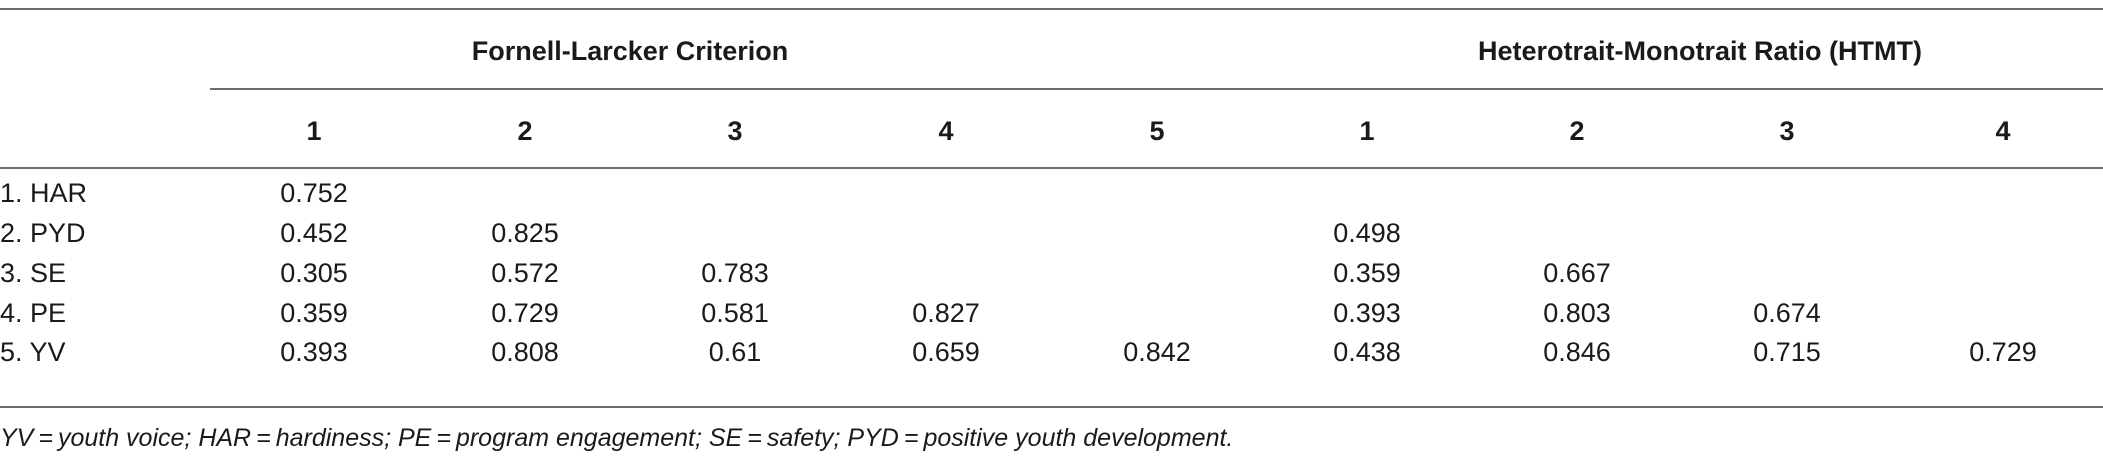 The width and height of the screenshot is (2103, 463). Describe the element at coordinates (1156, 89) in the screenshot. I see `group-header-rule` at that location.